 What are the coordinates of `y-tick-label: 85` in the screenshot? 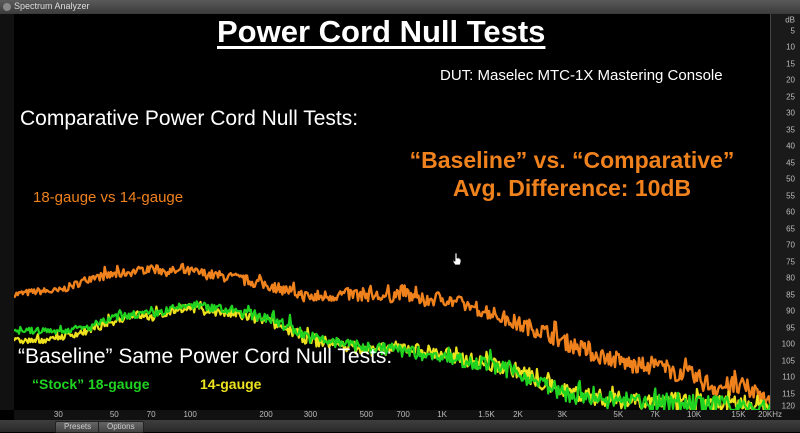 It's located at (790, 294).